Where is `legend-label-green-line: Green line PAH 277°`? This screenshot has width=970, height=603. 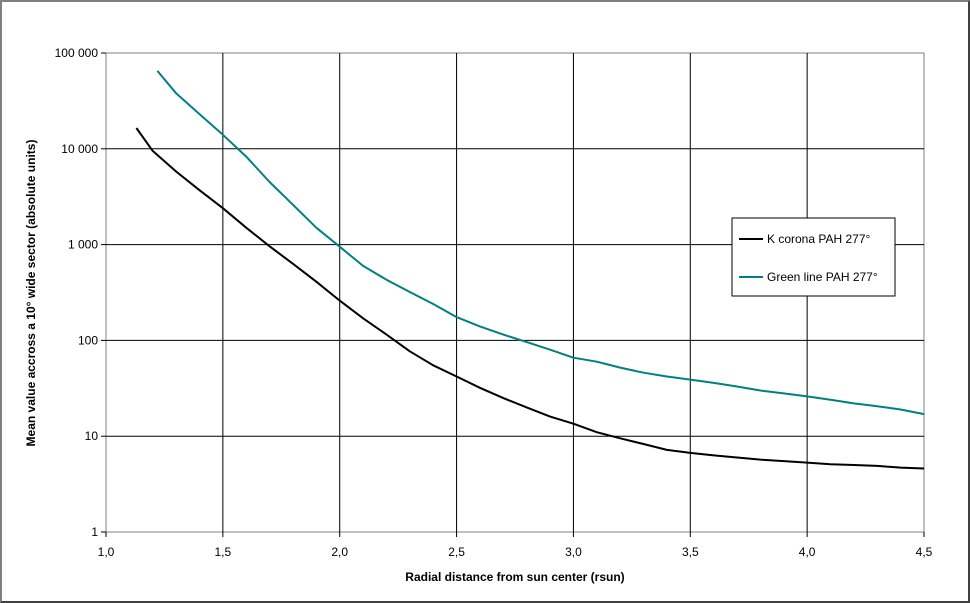
legend-label-green-line: Green line PAH 277° is located at coordinates (822, 277).